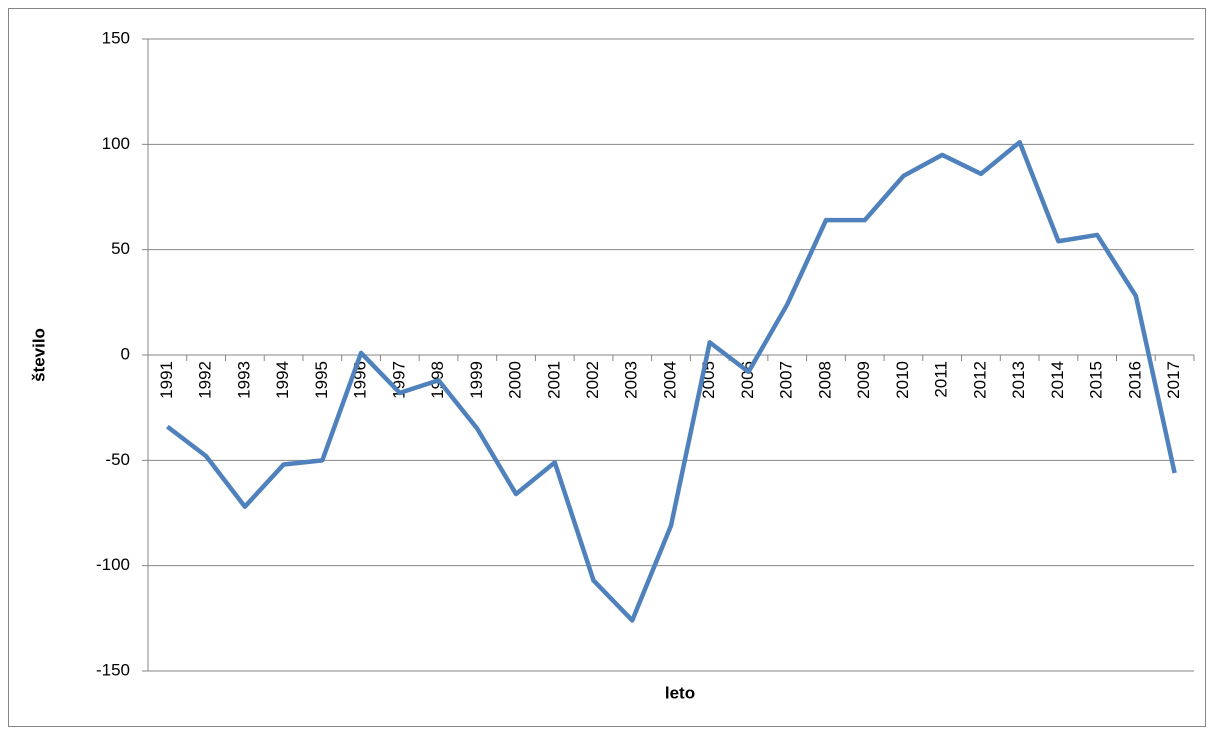 This screenshot has height=735, width=1214. What do you see at coordinates (747, 380) in the screenshot?
I see `x-tick-label: 2006` at bounding box center [747, 380].